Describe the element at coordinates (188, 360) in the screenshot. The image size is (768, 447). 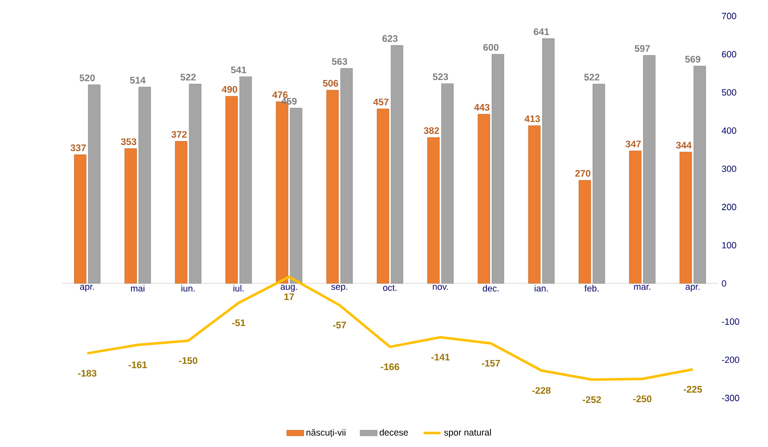
I see `data-label: -150` at that location.